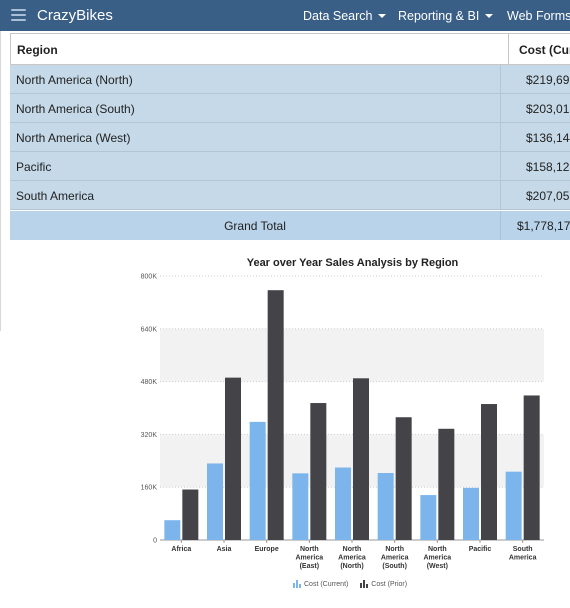  I want to click on region-cell: North America (North), so click(74, 80).